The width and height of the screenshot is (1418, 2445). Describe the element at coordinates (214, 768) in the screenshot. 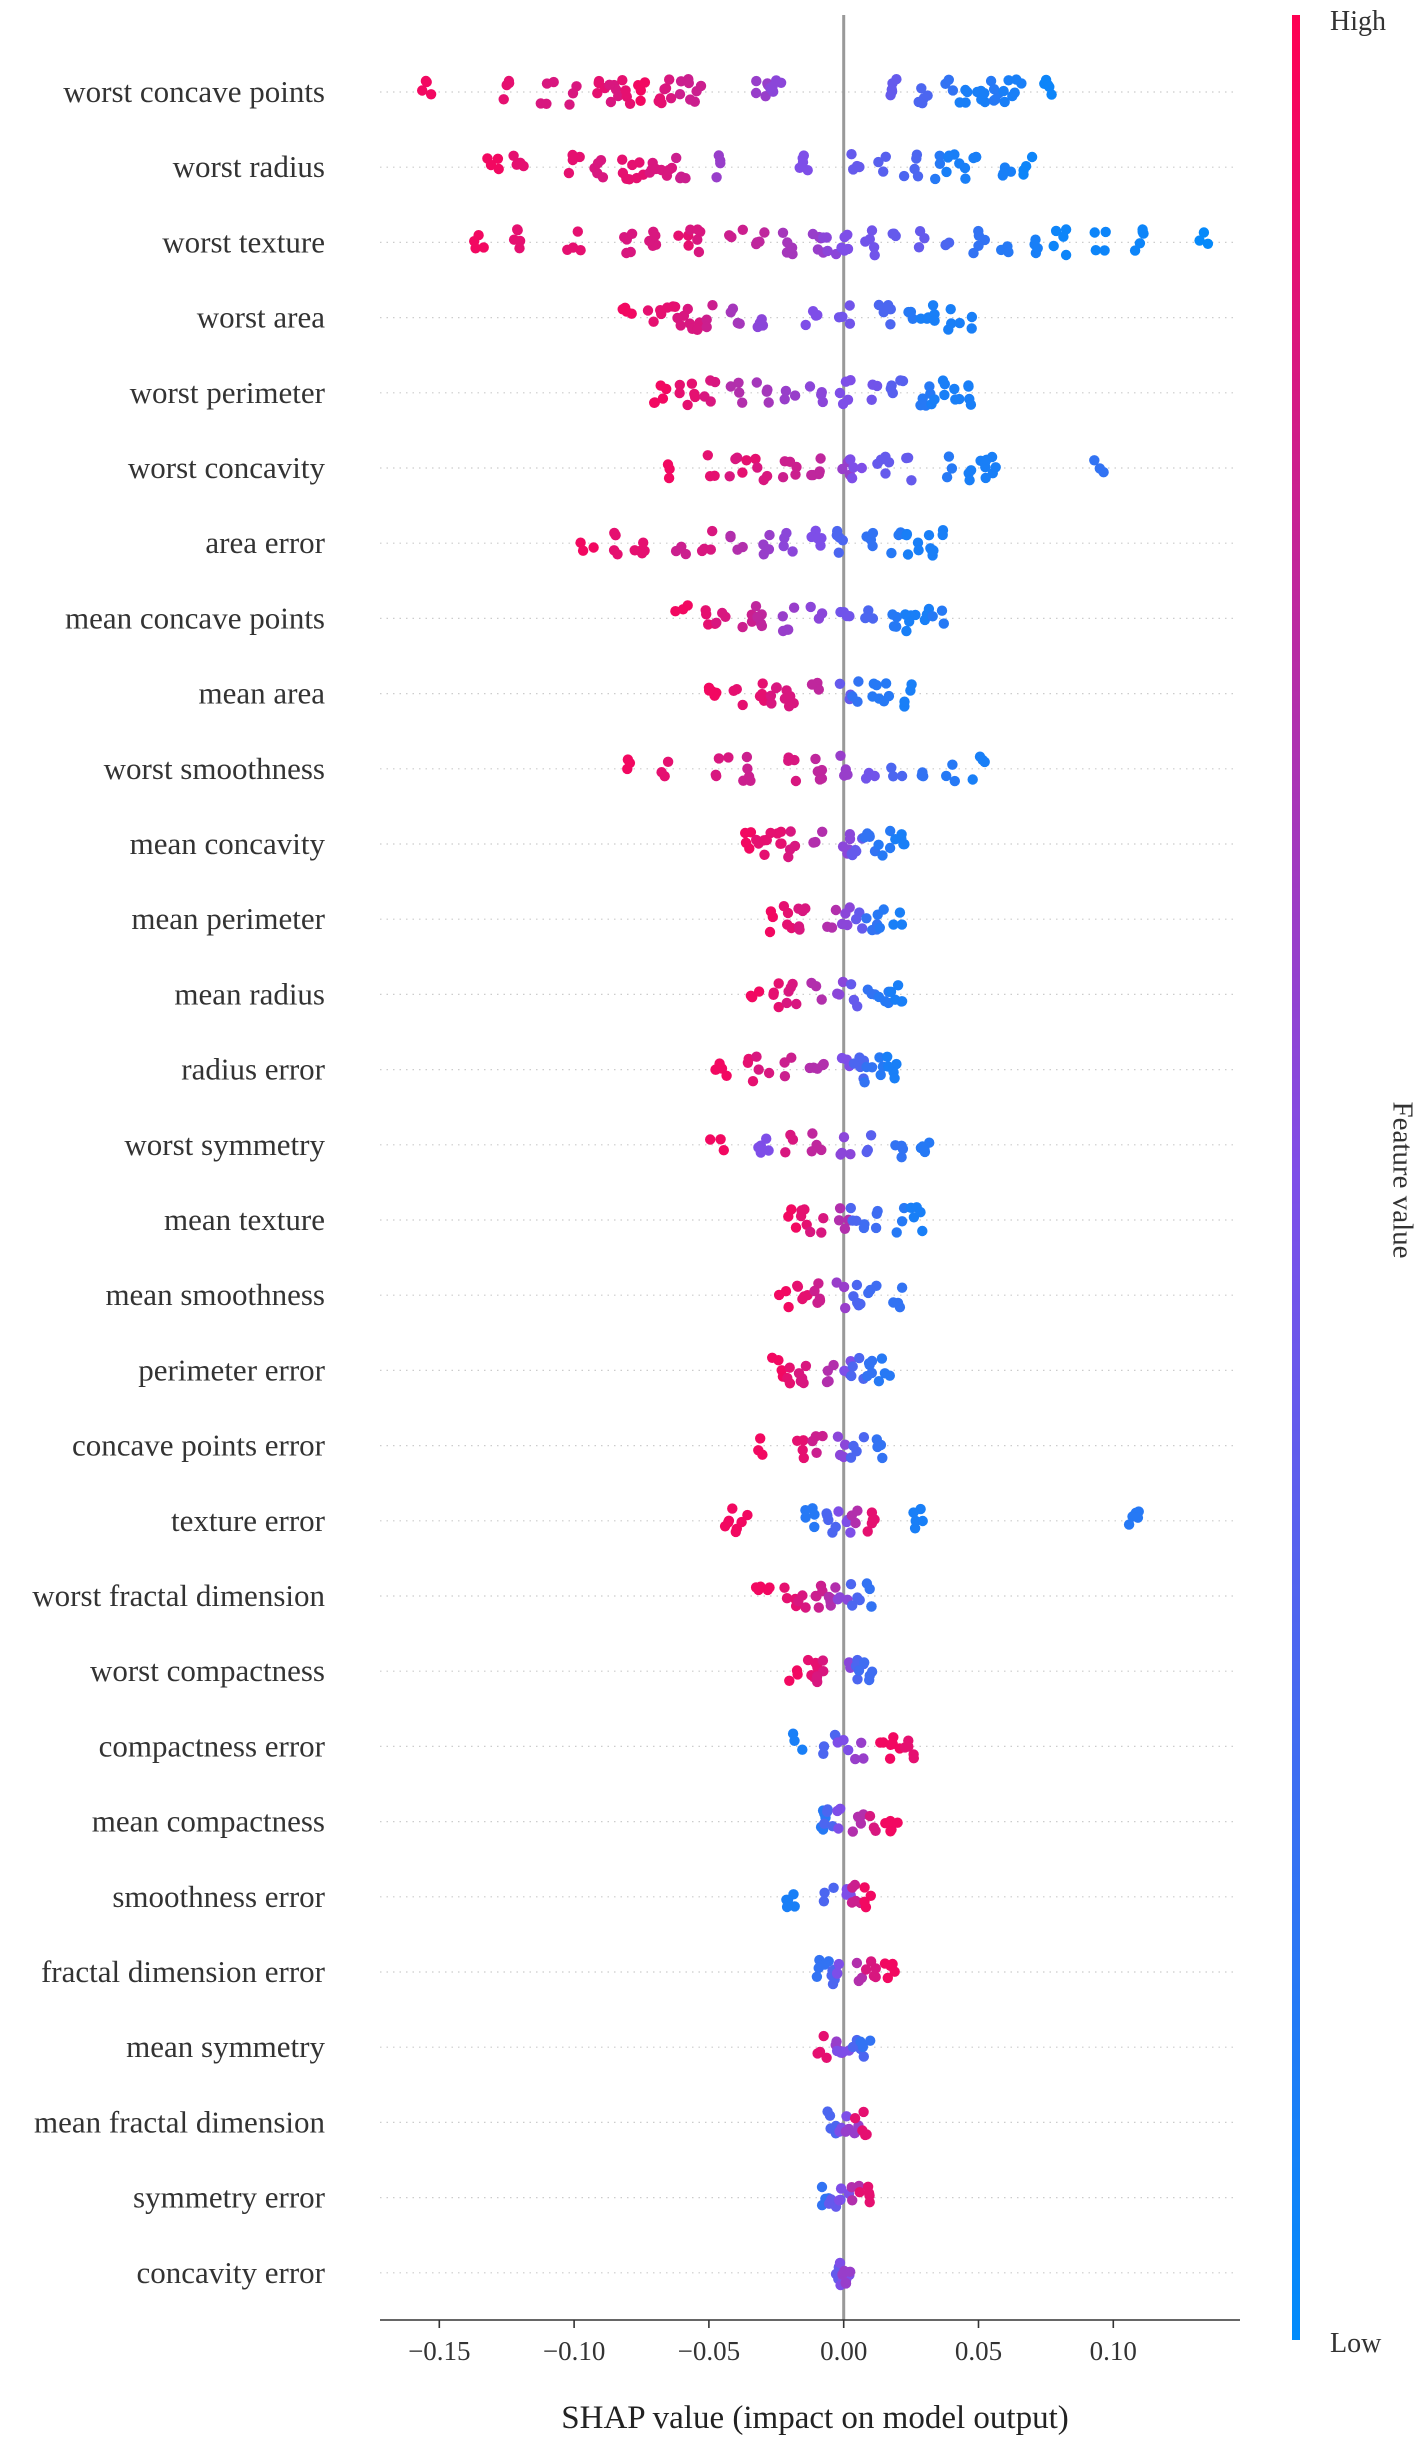

I see `feature-label: worst smoothness` at that location.